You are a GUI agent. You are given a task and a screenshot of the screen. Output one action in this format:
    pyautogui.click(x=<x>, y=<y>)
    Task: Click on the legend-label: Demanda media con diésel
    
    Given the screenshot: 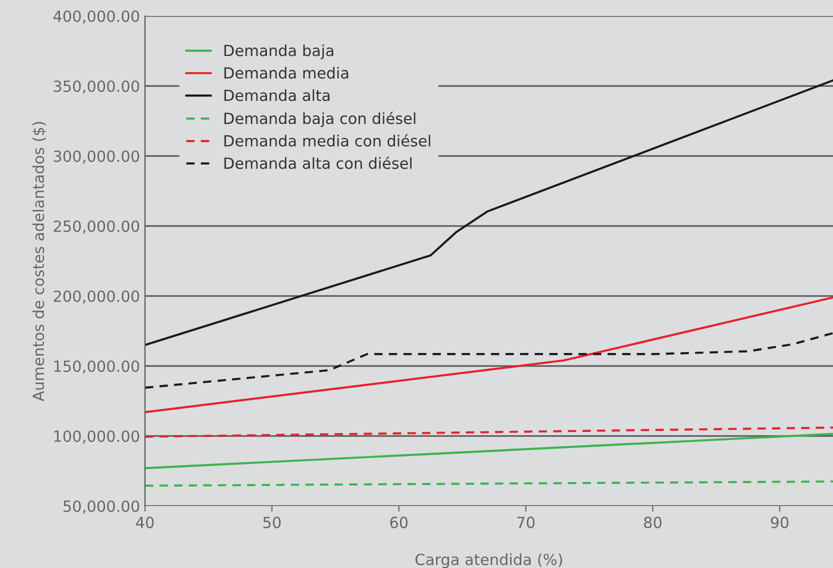 What is the action you would take?
    pyautogui.click(x=327, y=140)
    